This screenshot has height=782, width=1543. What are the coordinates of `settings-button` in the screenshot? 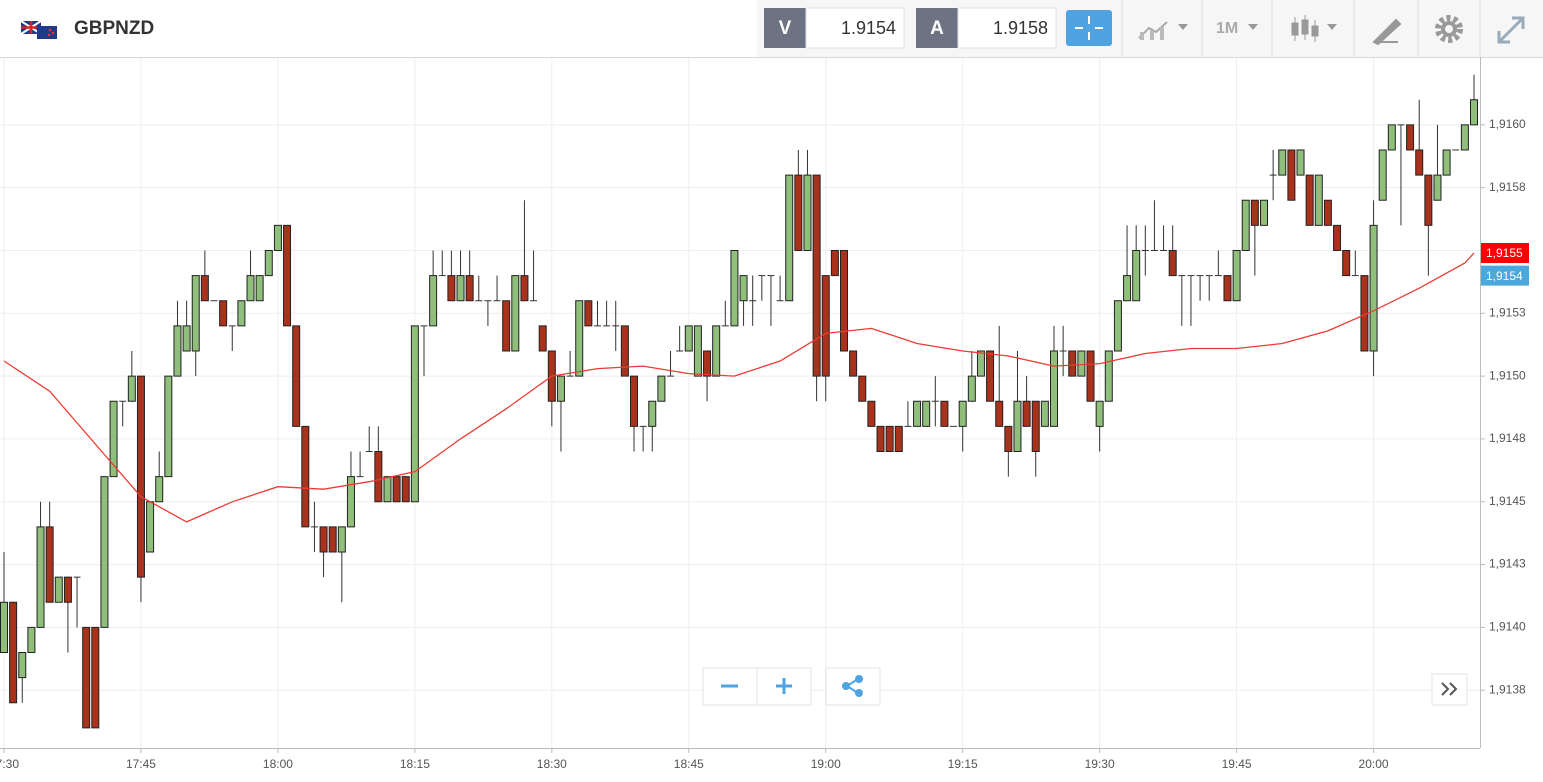 It's located at (1449, 29).